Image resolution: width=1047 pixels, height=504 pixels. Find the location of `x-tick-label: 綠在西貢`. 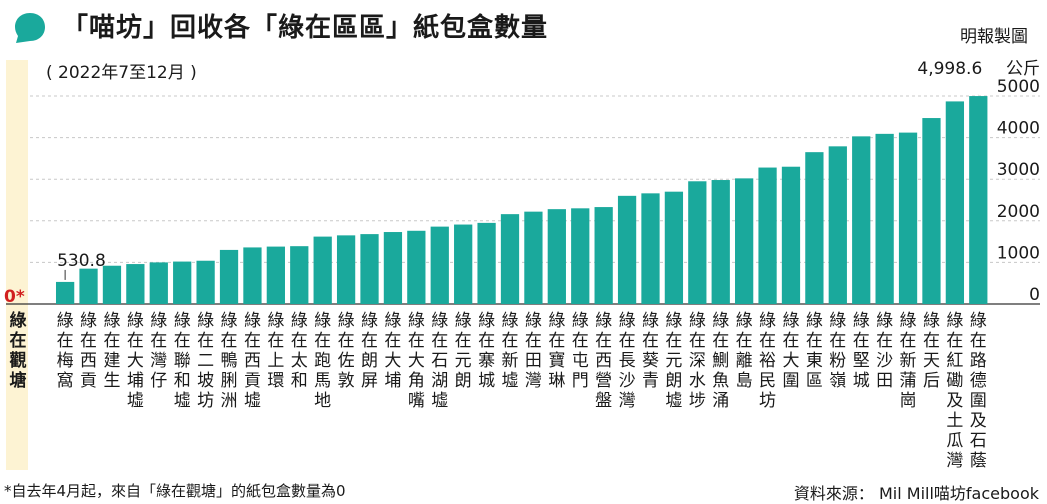

x-tick-label: 綠在西貢 is located at coordinates (88, 351).